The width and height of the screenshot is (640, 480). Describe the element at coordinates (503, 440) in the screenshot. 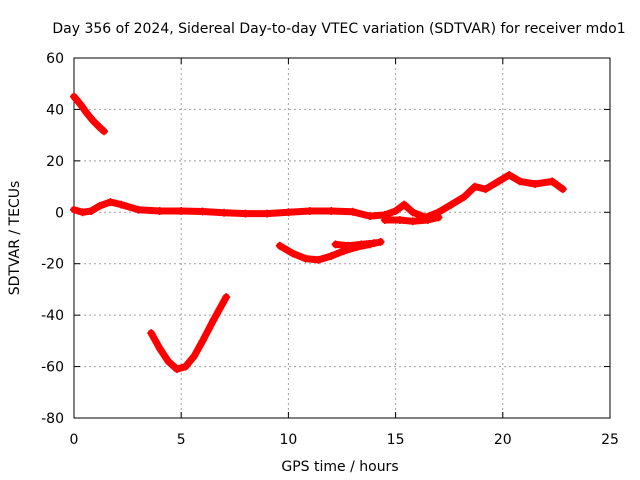

I see `x-tick-label: 20` at that location.